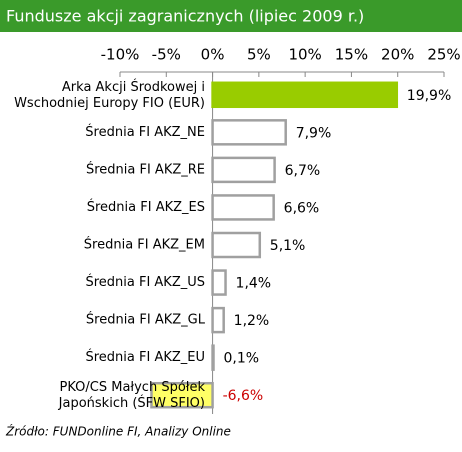 This screenshot has width=462, height=452. Describe the element at coordinates (351, 55) in the screenshot. I see `x-tick-label: 15%` at that location.